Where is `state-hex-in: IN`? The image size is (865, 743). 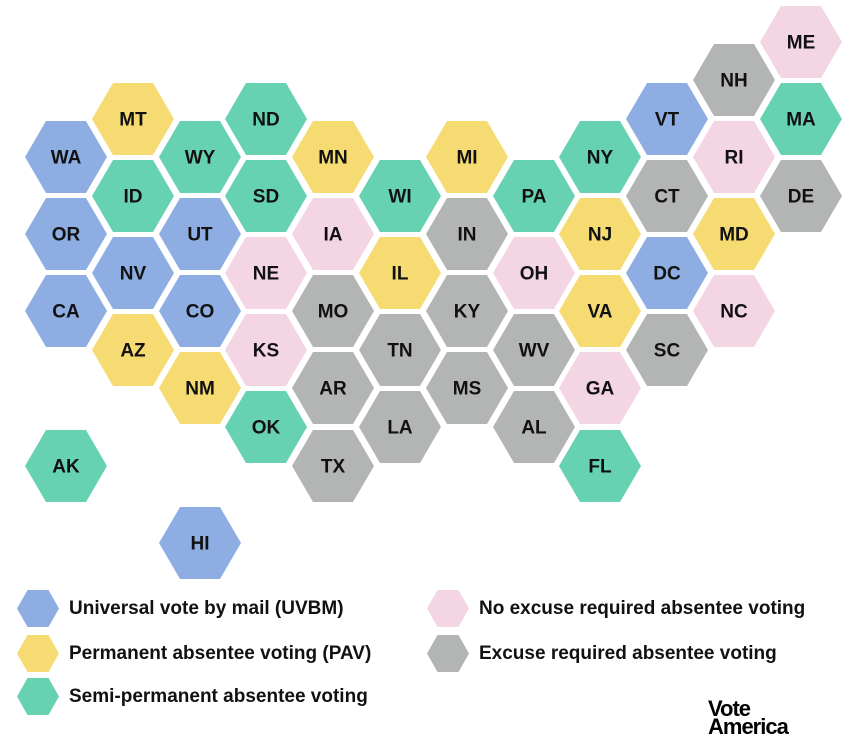 state-hex-in: IN is located at coordinates (467, 234).